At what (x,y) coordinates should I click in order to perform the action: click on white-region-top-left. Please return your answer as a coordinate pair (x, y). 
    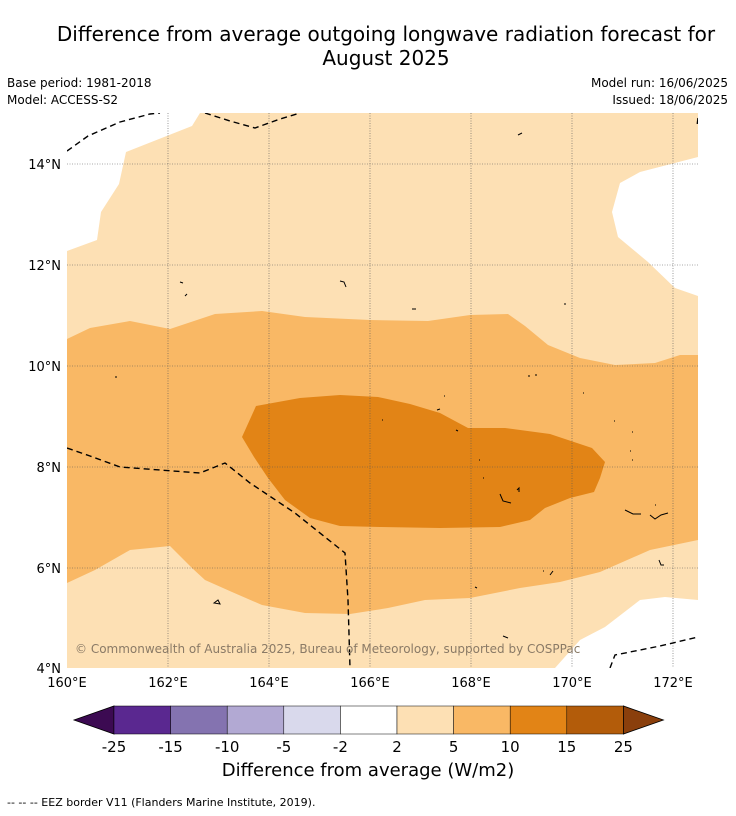
    Looking at the image, I should click on (133, 182).